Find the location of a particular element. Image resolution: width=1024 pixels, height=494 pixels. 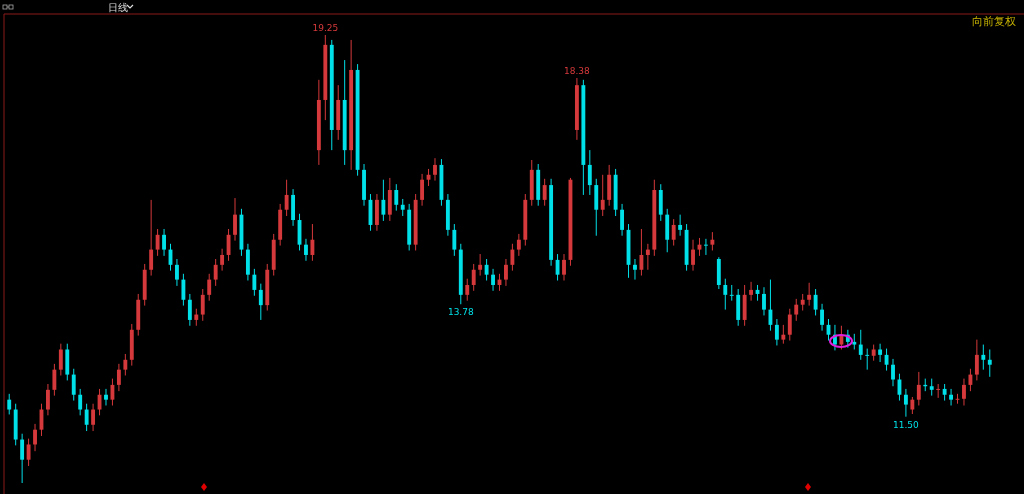

annotation: 18.38 is located at coordinates (577, 71).